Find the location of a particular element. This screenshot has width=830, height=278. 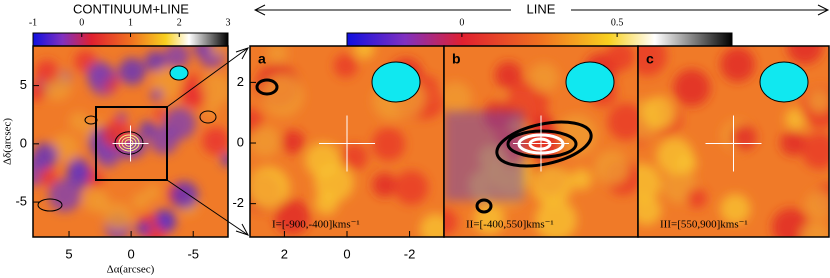

noise is located at coordinates (484, 156).